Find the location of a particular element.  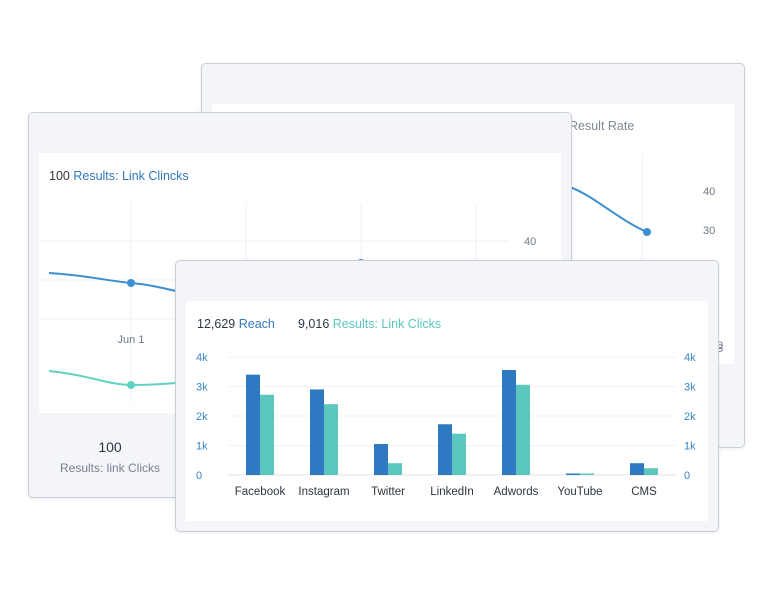

y-tick-label-right: 3k is located at coordinates (690, 388).